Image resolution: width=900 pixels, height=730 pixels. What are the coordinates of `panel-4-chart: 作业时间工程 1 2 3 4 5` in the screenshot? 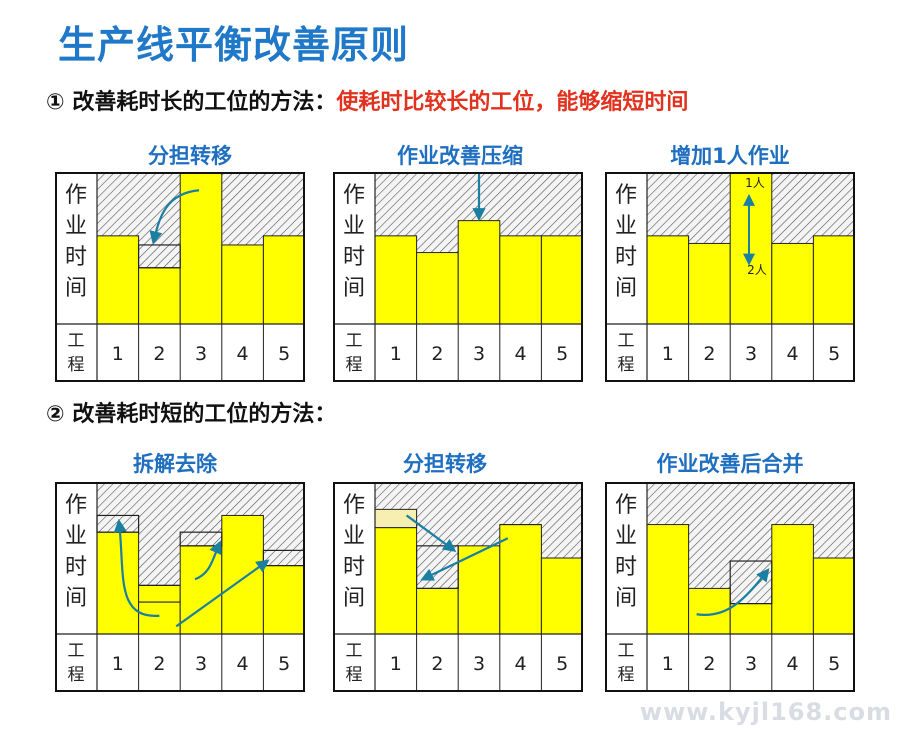 It's located at (180, 587).